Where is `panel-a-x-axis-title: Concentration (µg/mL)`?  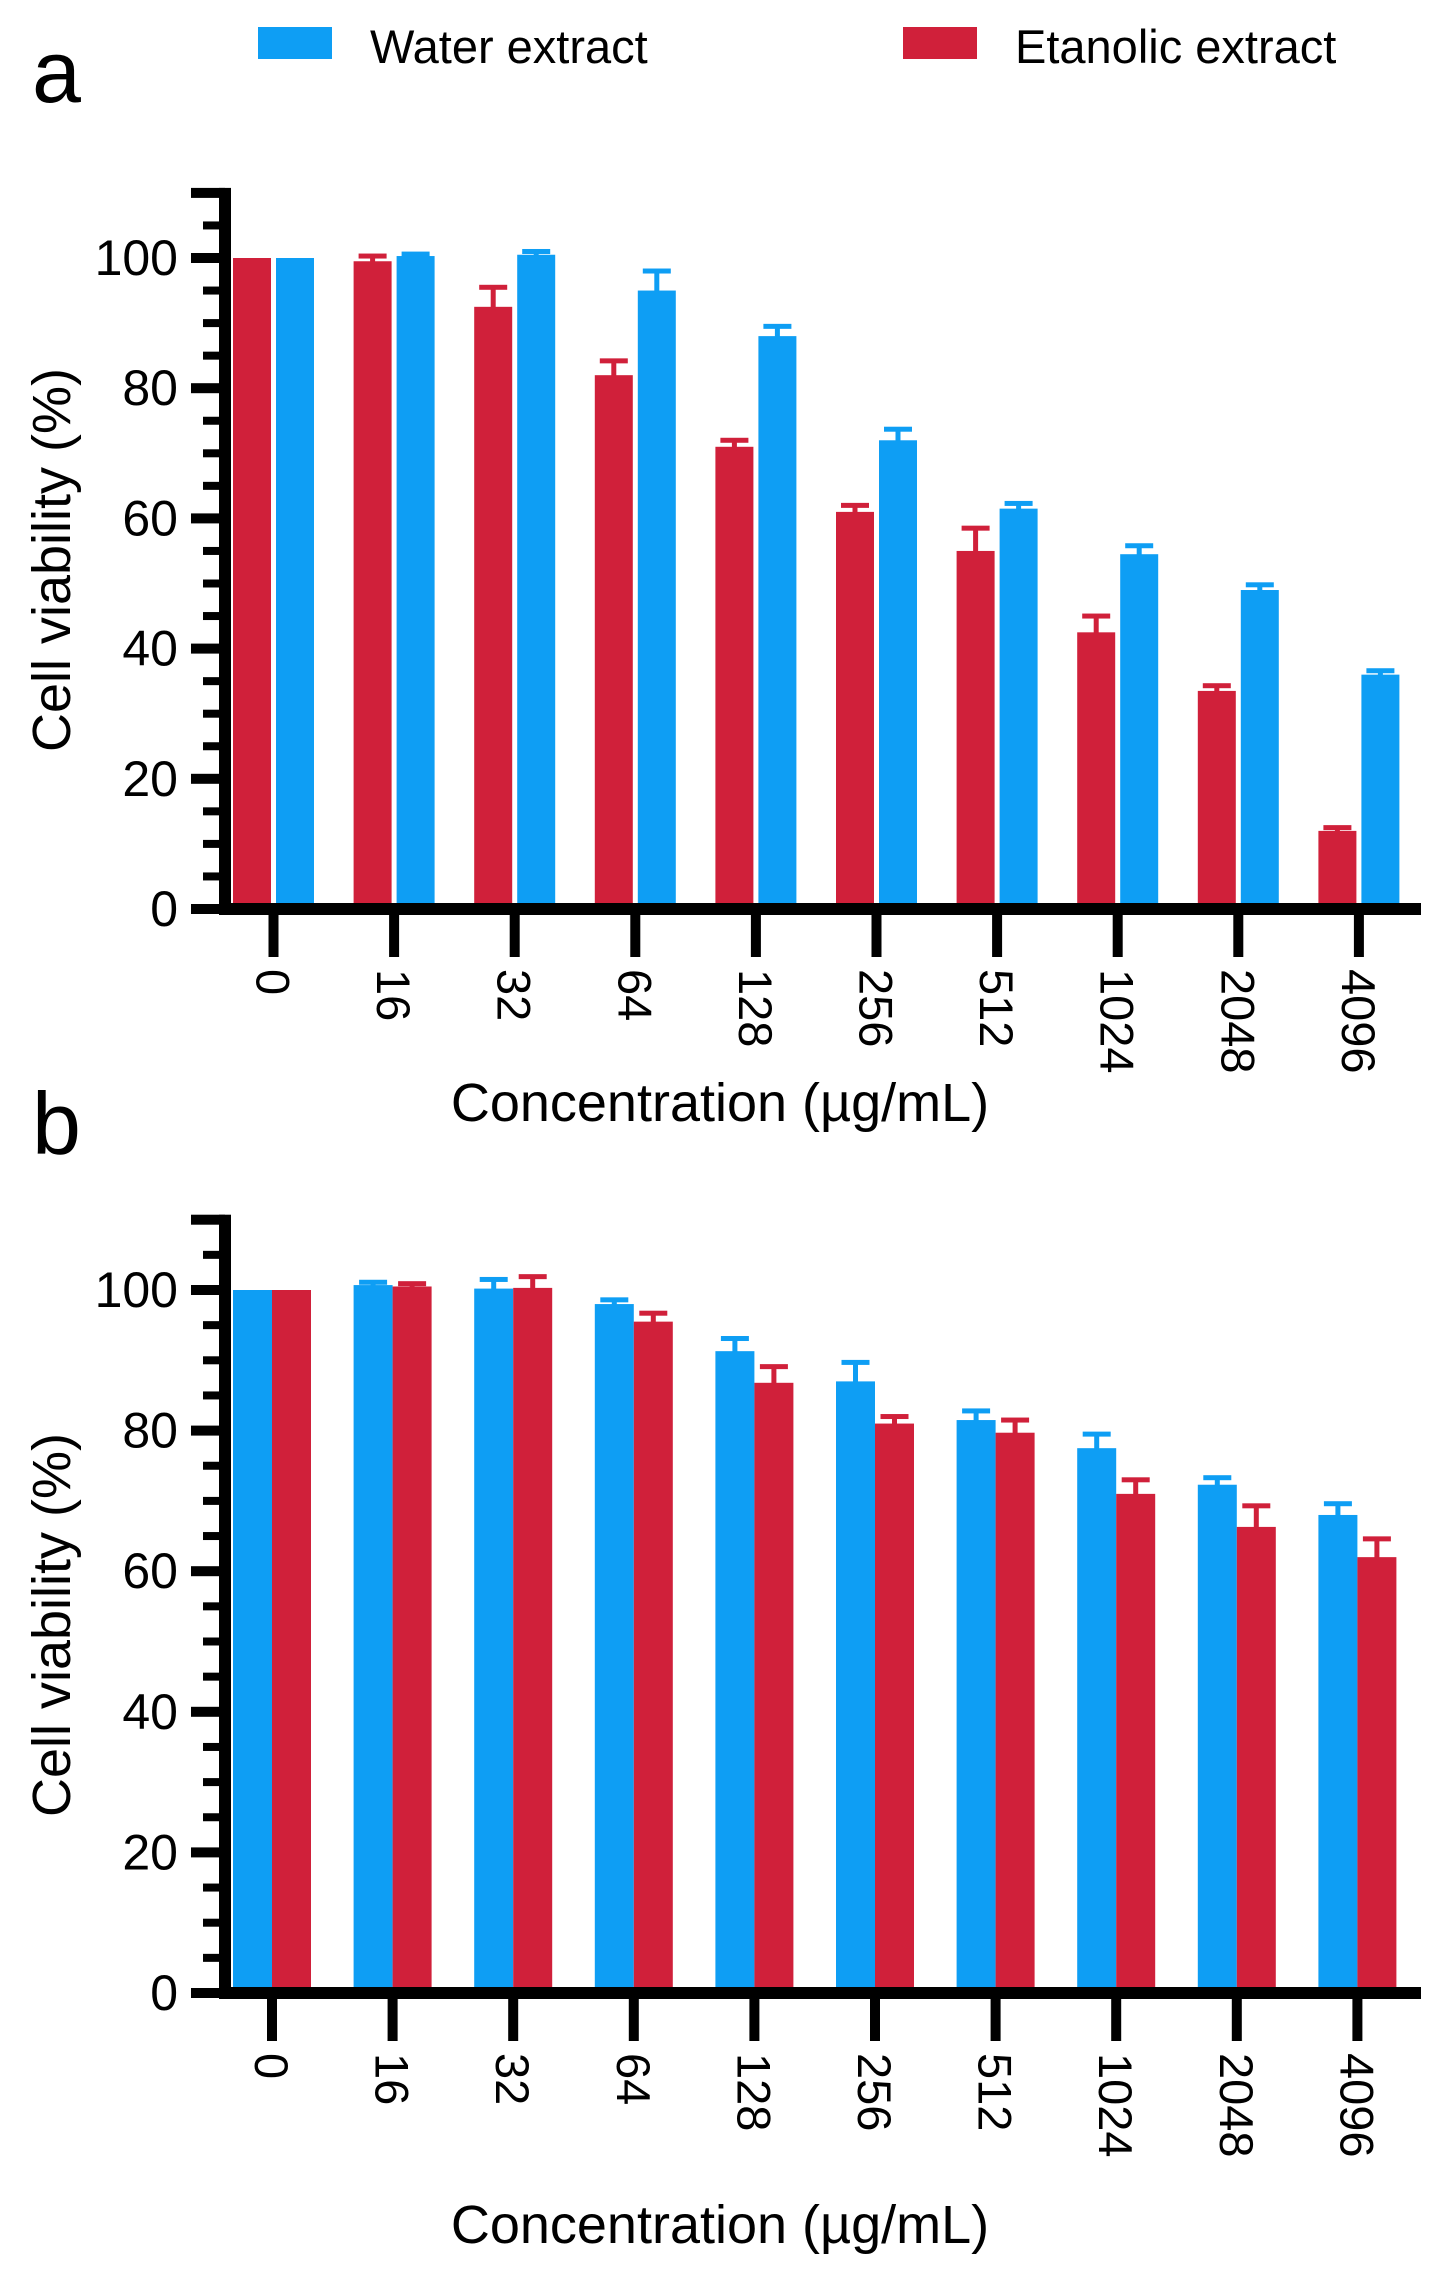 panel-a-x-axis-title: Concentration (µg/mL) is located at coordinates (720, 1103).